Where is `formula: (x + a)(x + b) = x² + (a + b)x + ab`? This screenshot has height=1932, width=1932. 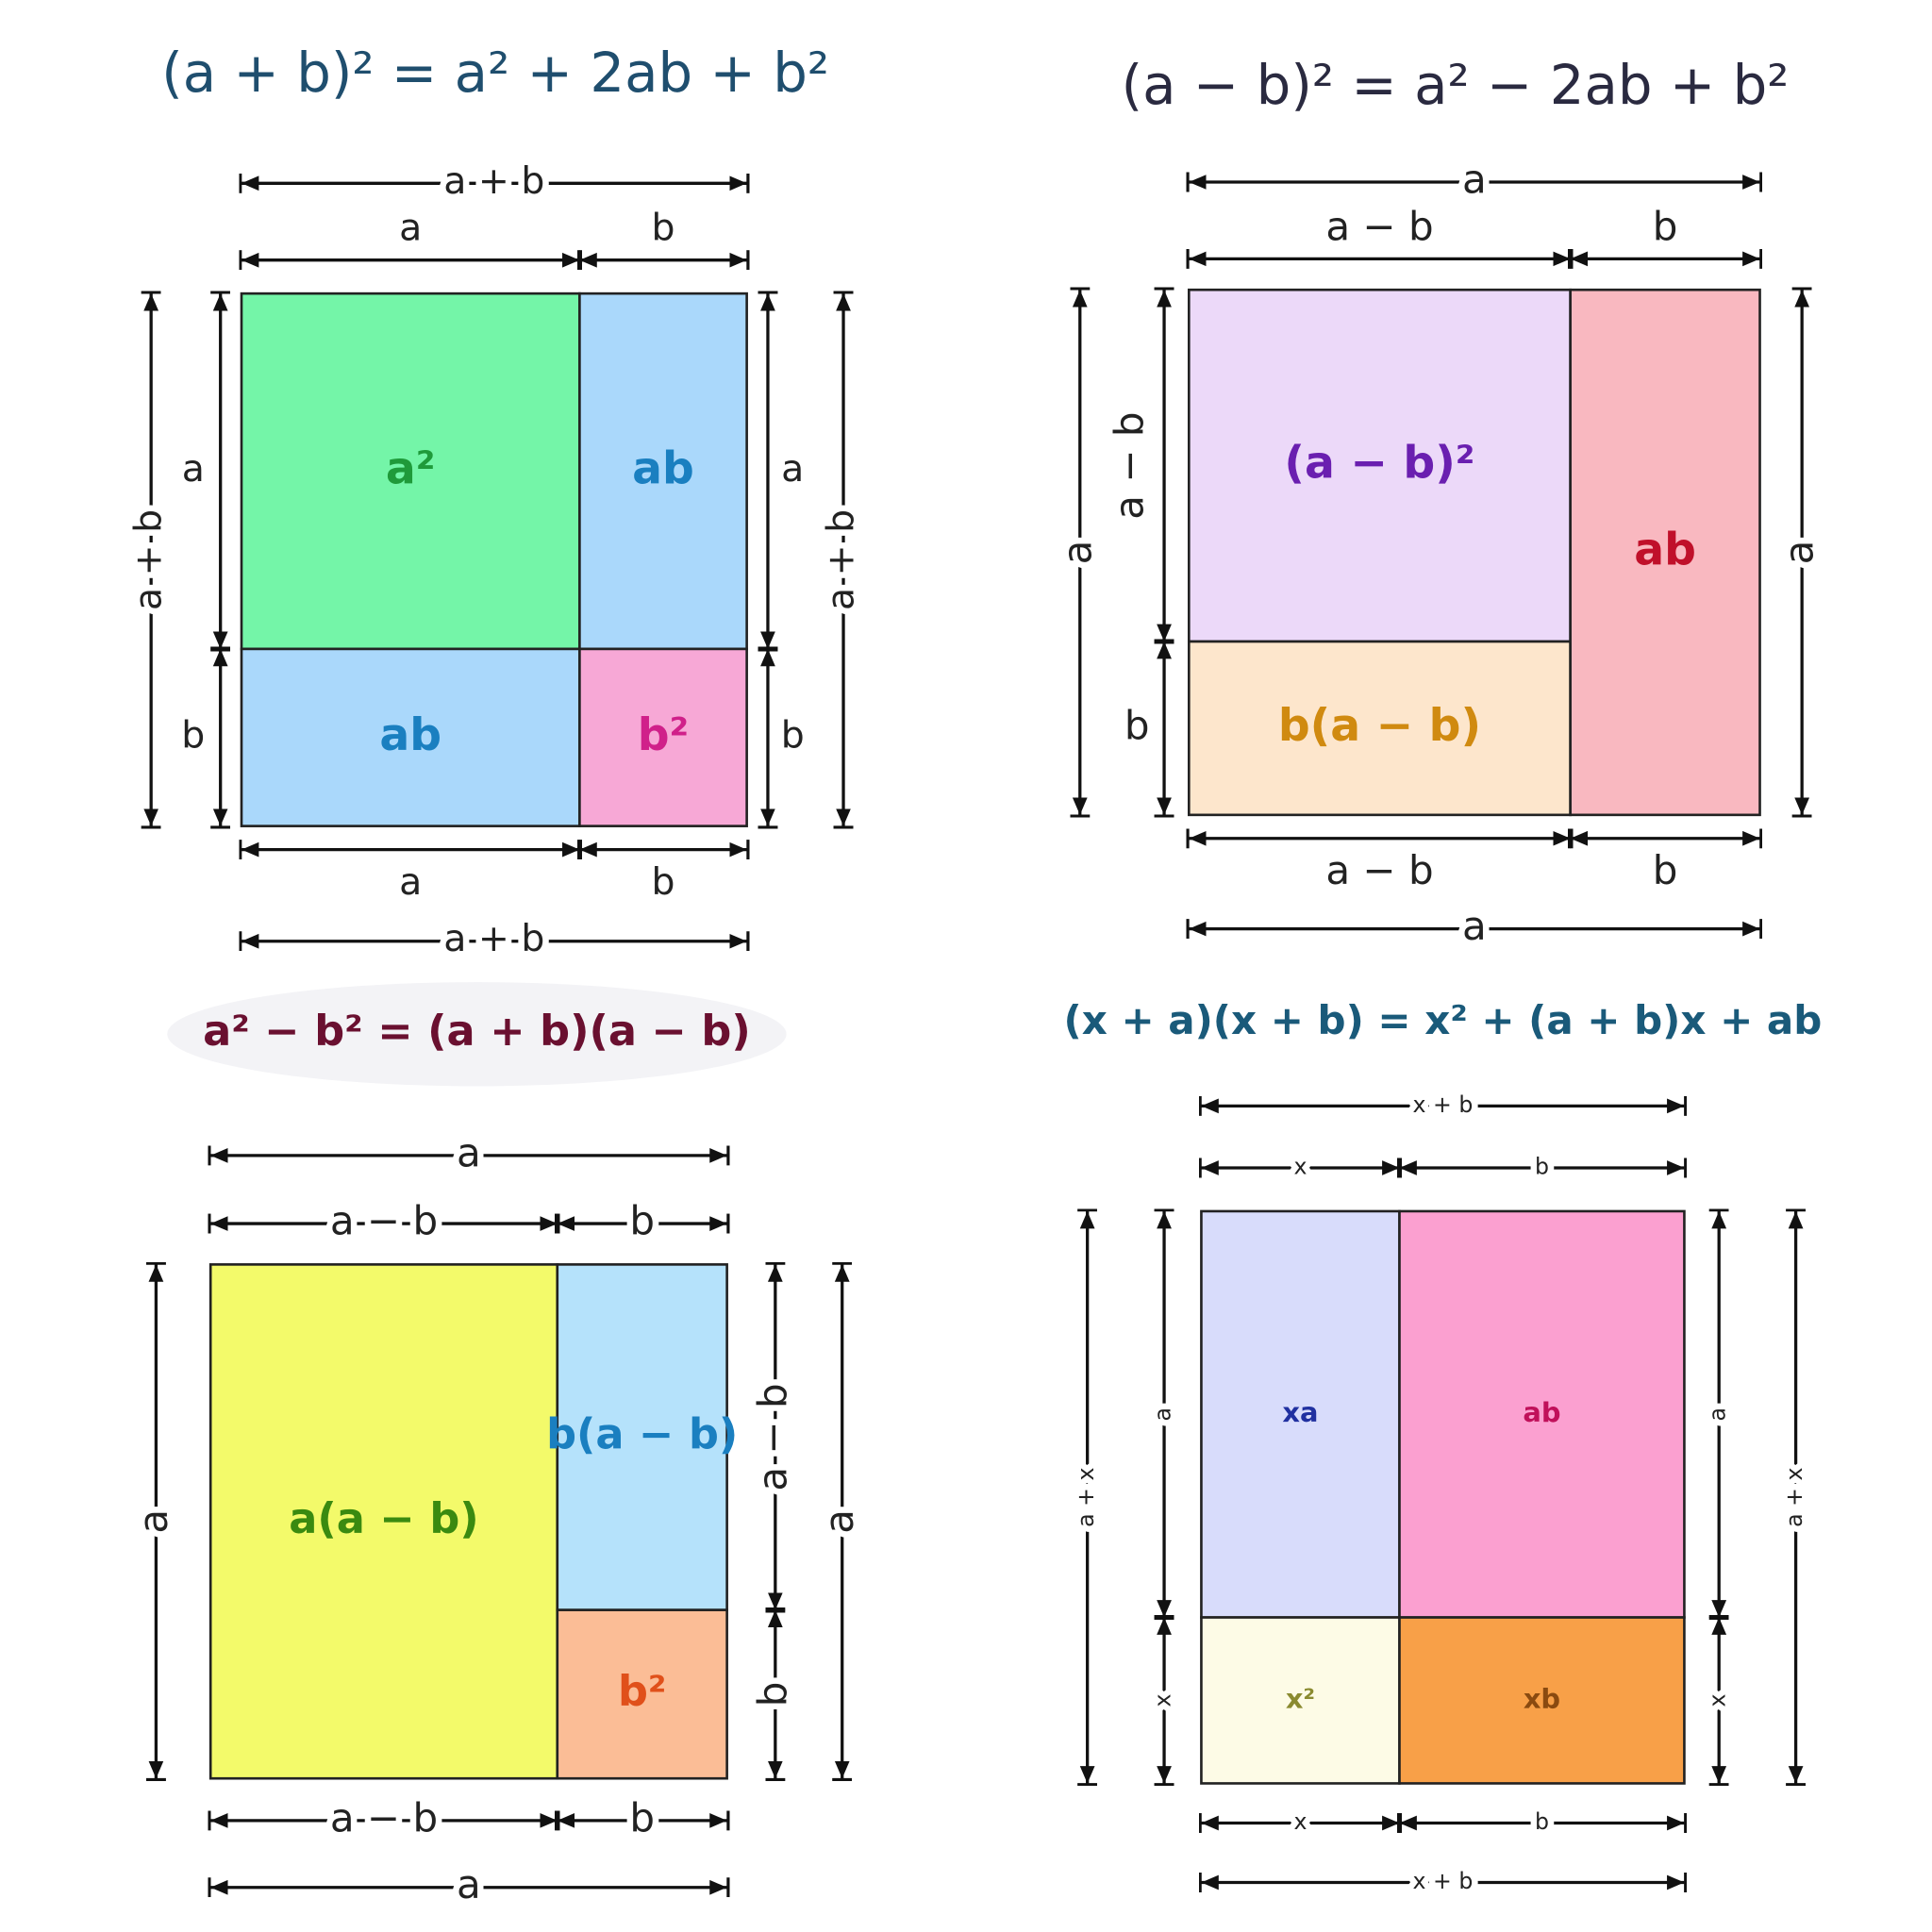
formula: (x + a)(x + b) = x² + (a + b)x + ab is located at coordinates (1444, 1020).